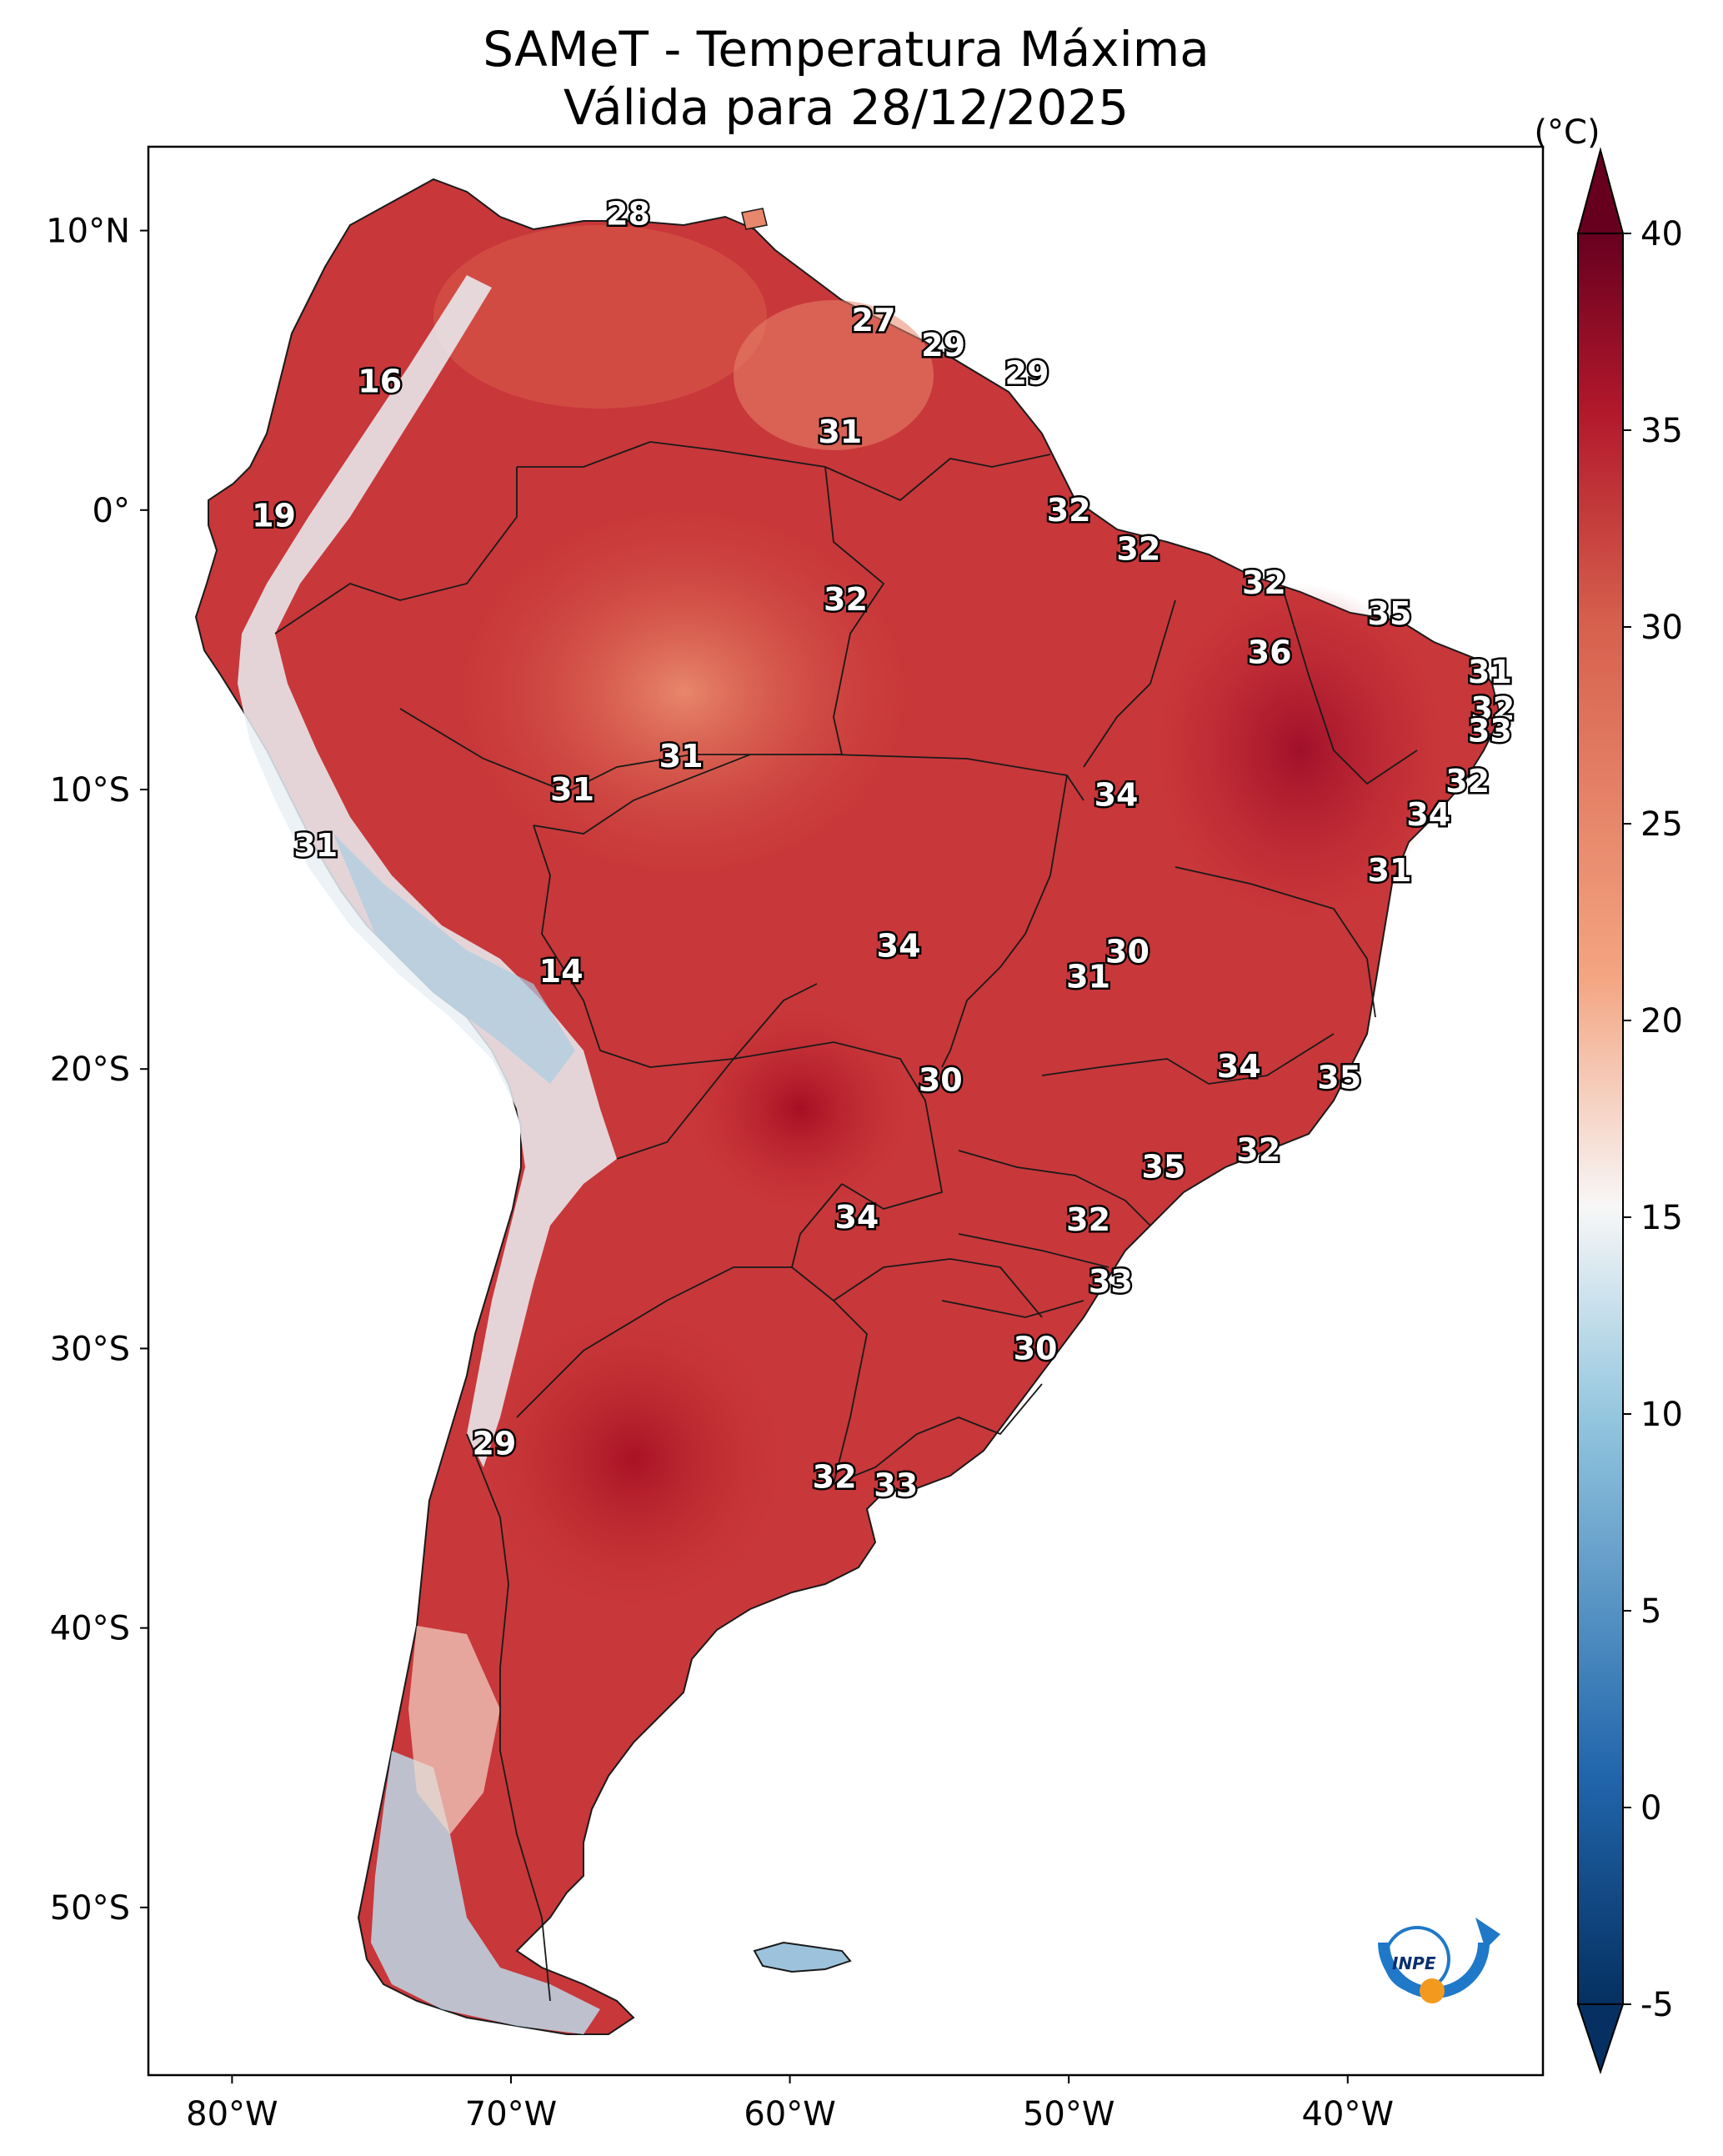  Describe the element at coordinates (1439, 1961) in the screenshot. I see `inpe-logo: INPE` at that location.